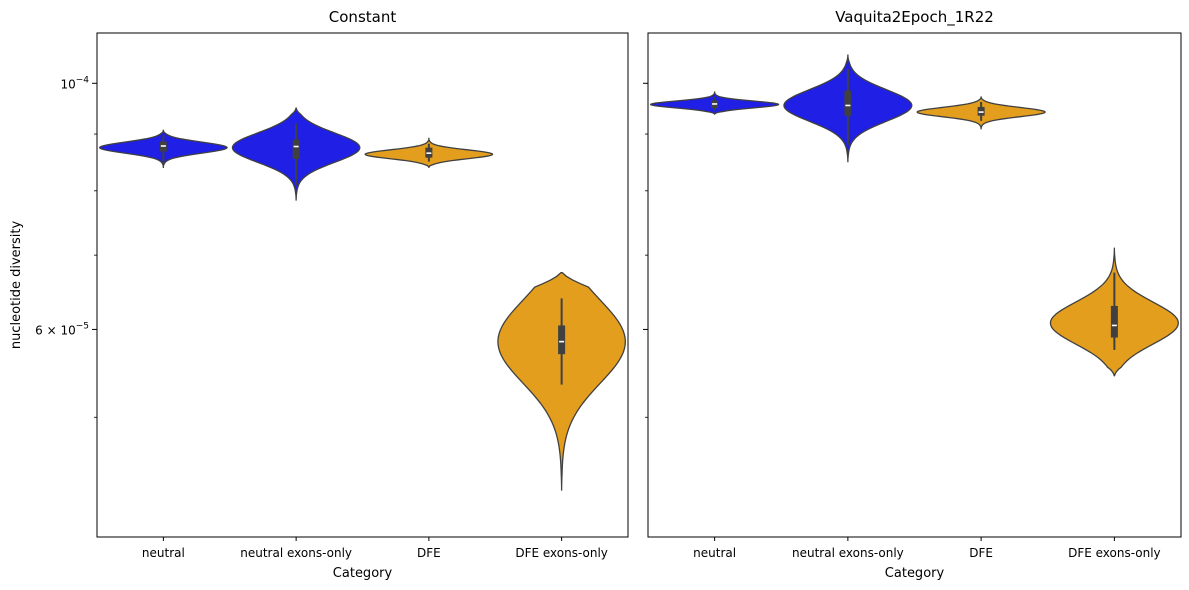 Image resolution: width=1189 pixels, height=590 pixels. I want to click on panel-title: Vaquita2Epoch_1R22, so click(914, 17).